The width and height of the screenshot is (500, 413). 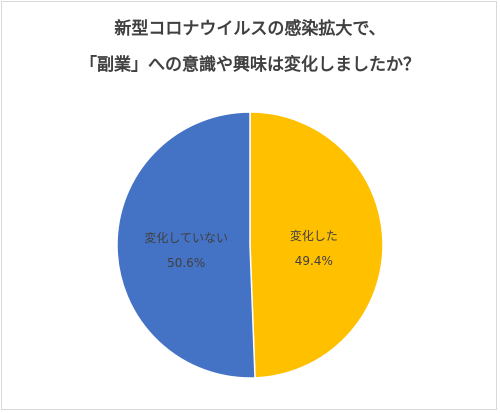 What do you see at coordinates (250, 29) in the screenshot?
I see `chart-title-line-1: 新型コロナウイルスの感染拡大で、` at bounding box center [250, 29].